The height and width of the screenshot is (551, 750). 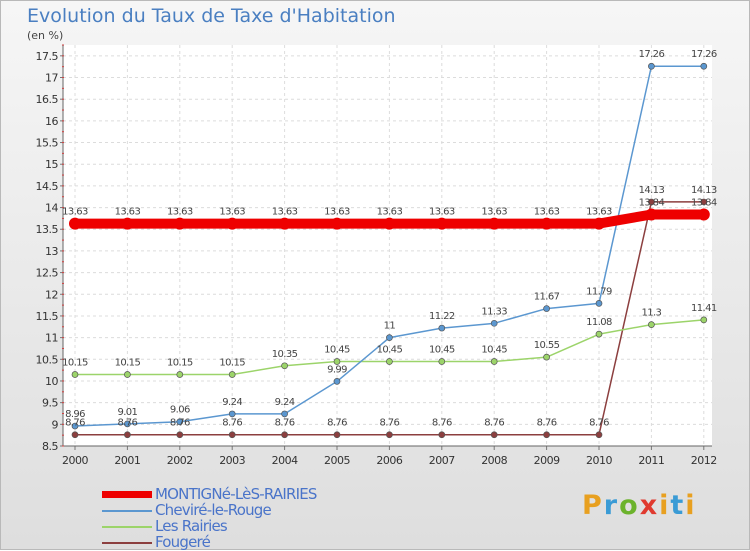 What do you see at coordinates (51, 251) in the screenshot?
I see `y-tick-label: 13` at bounding box center [51, 251].